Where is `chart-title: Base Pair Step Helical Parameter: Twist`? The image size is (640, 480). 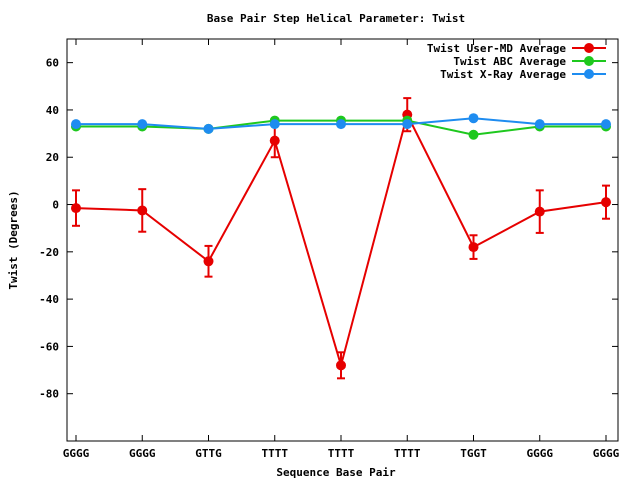
chart-title: Base Pair Step Helical Parameter: Twist is located at coordinates (336, 18).